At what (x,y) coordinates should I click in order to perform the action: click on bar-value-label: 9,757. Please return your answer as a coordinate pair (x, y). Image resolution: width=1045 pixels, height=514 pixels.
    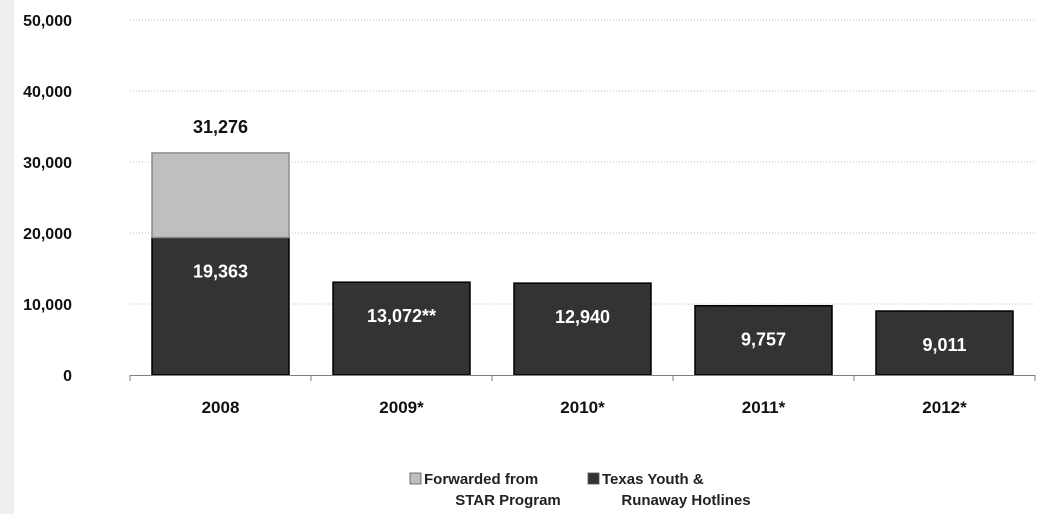
    Looking at the image, I should click on (763, 340).